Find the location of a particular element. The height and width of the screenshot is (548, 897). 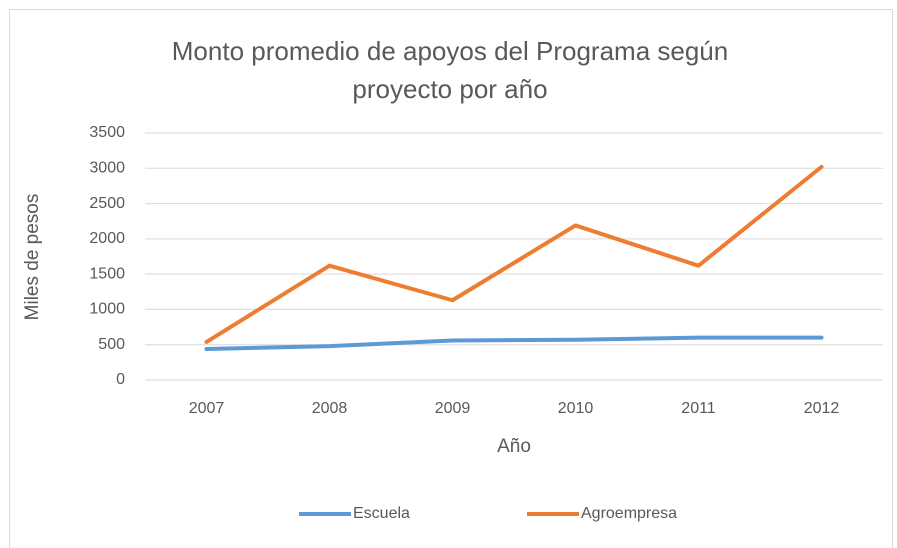

x-tick-label: 2012 is located at coordinates (822, 408).